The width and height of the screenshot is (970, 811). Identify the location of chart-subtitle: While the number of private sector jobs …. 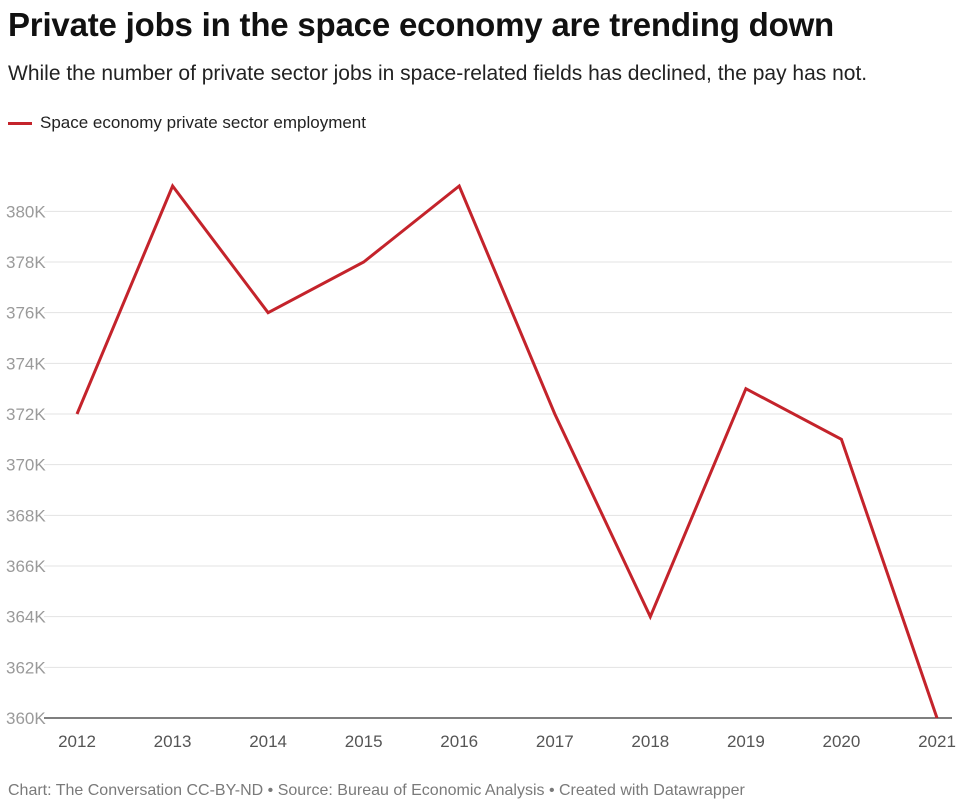
(438, 73).